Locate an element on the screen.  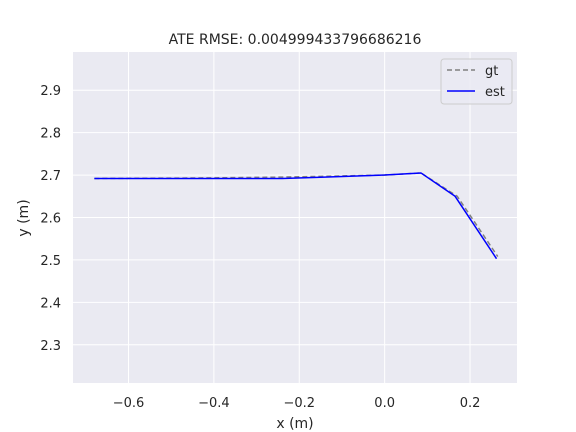
y-tick-label: 2.6 is located at coordinates (50, 219).